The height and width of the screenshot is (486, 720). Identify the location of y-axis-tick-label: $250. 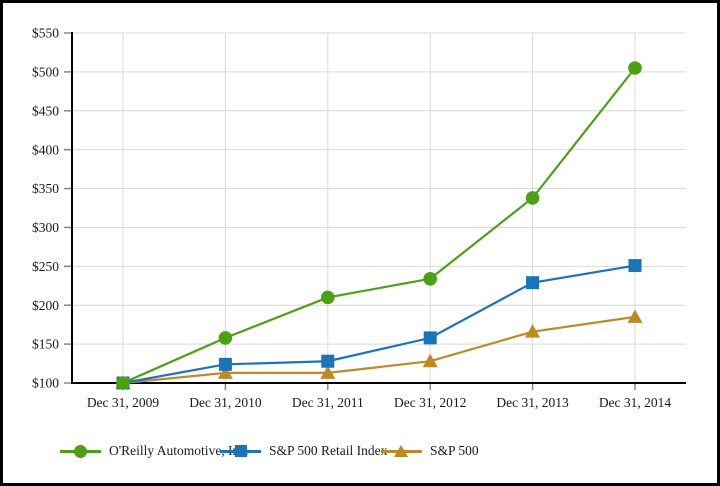
(45, 266).